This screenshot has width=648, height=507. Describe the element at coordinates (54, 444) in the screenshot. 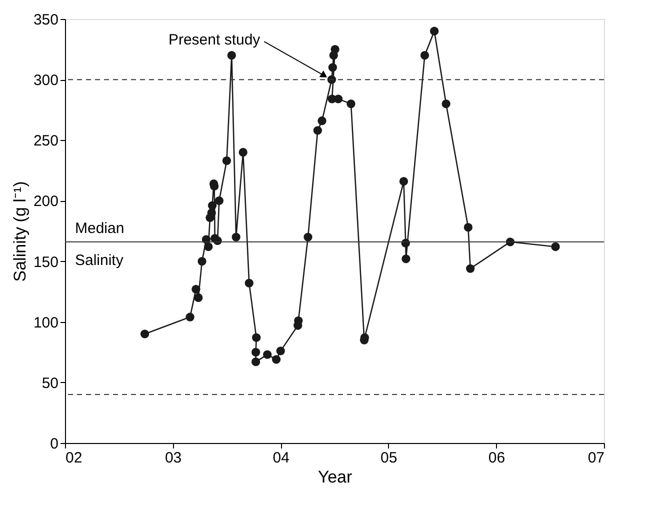

I see `y-tick-label: 0` at that location.